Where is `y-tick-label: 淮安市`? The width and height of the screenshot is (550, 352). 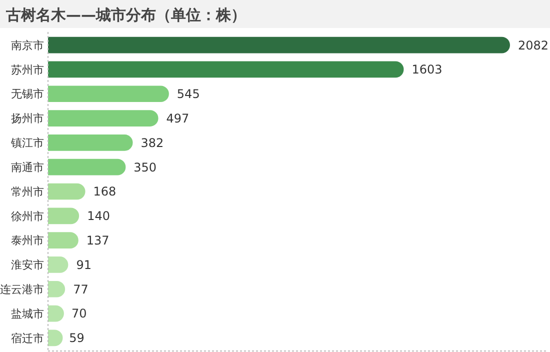
y-tick-label: 淮安市 is located at coordinates (27, 265).